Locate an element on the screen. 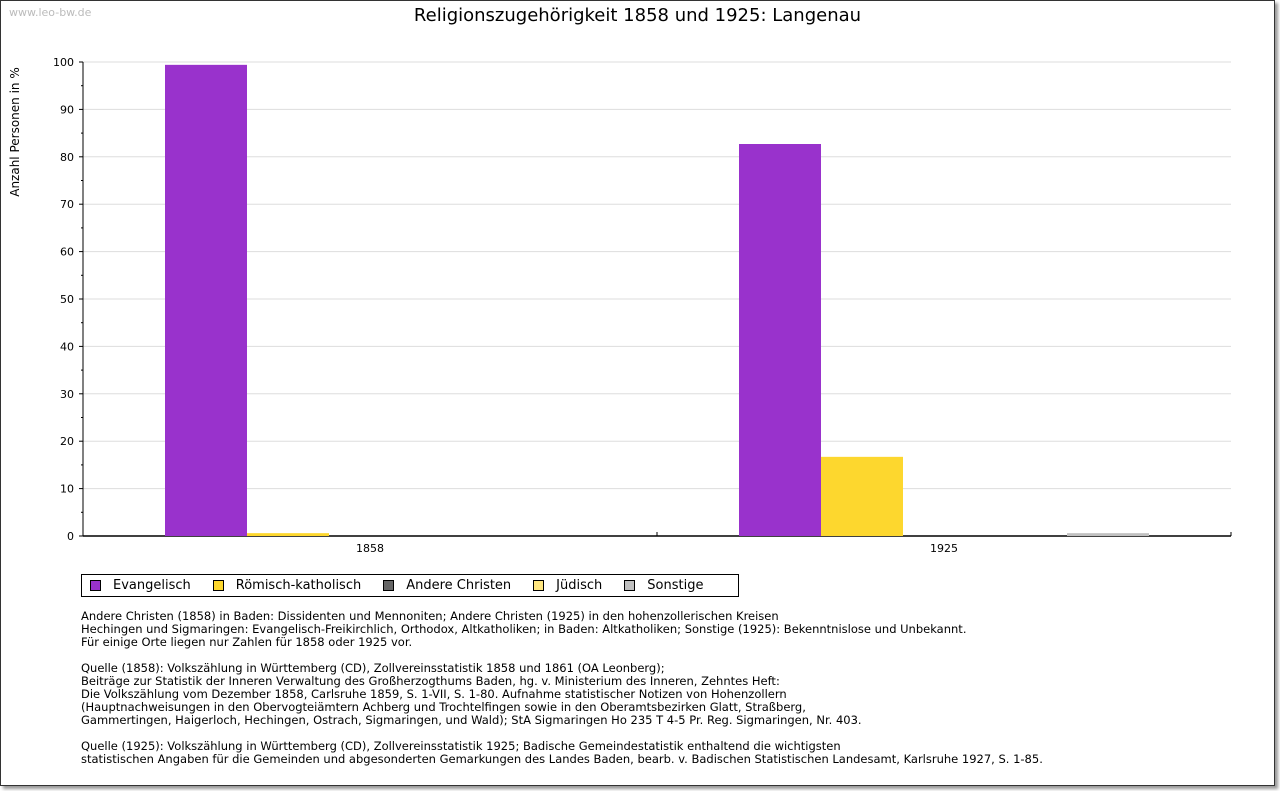  bar-evangelisch-1925 is located at coordinates (780, 340).